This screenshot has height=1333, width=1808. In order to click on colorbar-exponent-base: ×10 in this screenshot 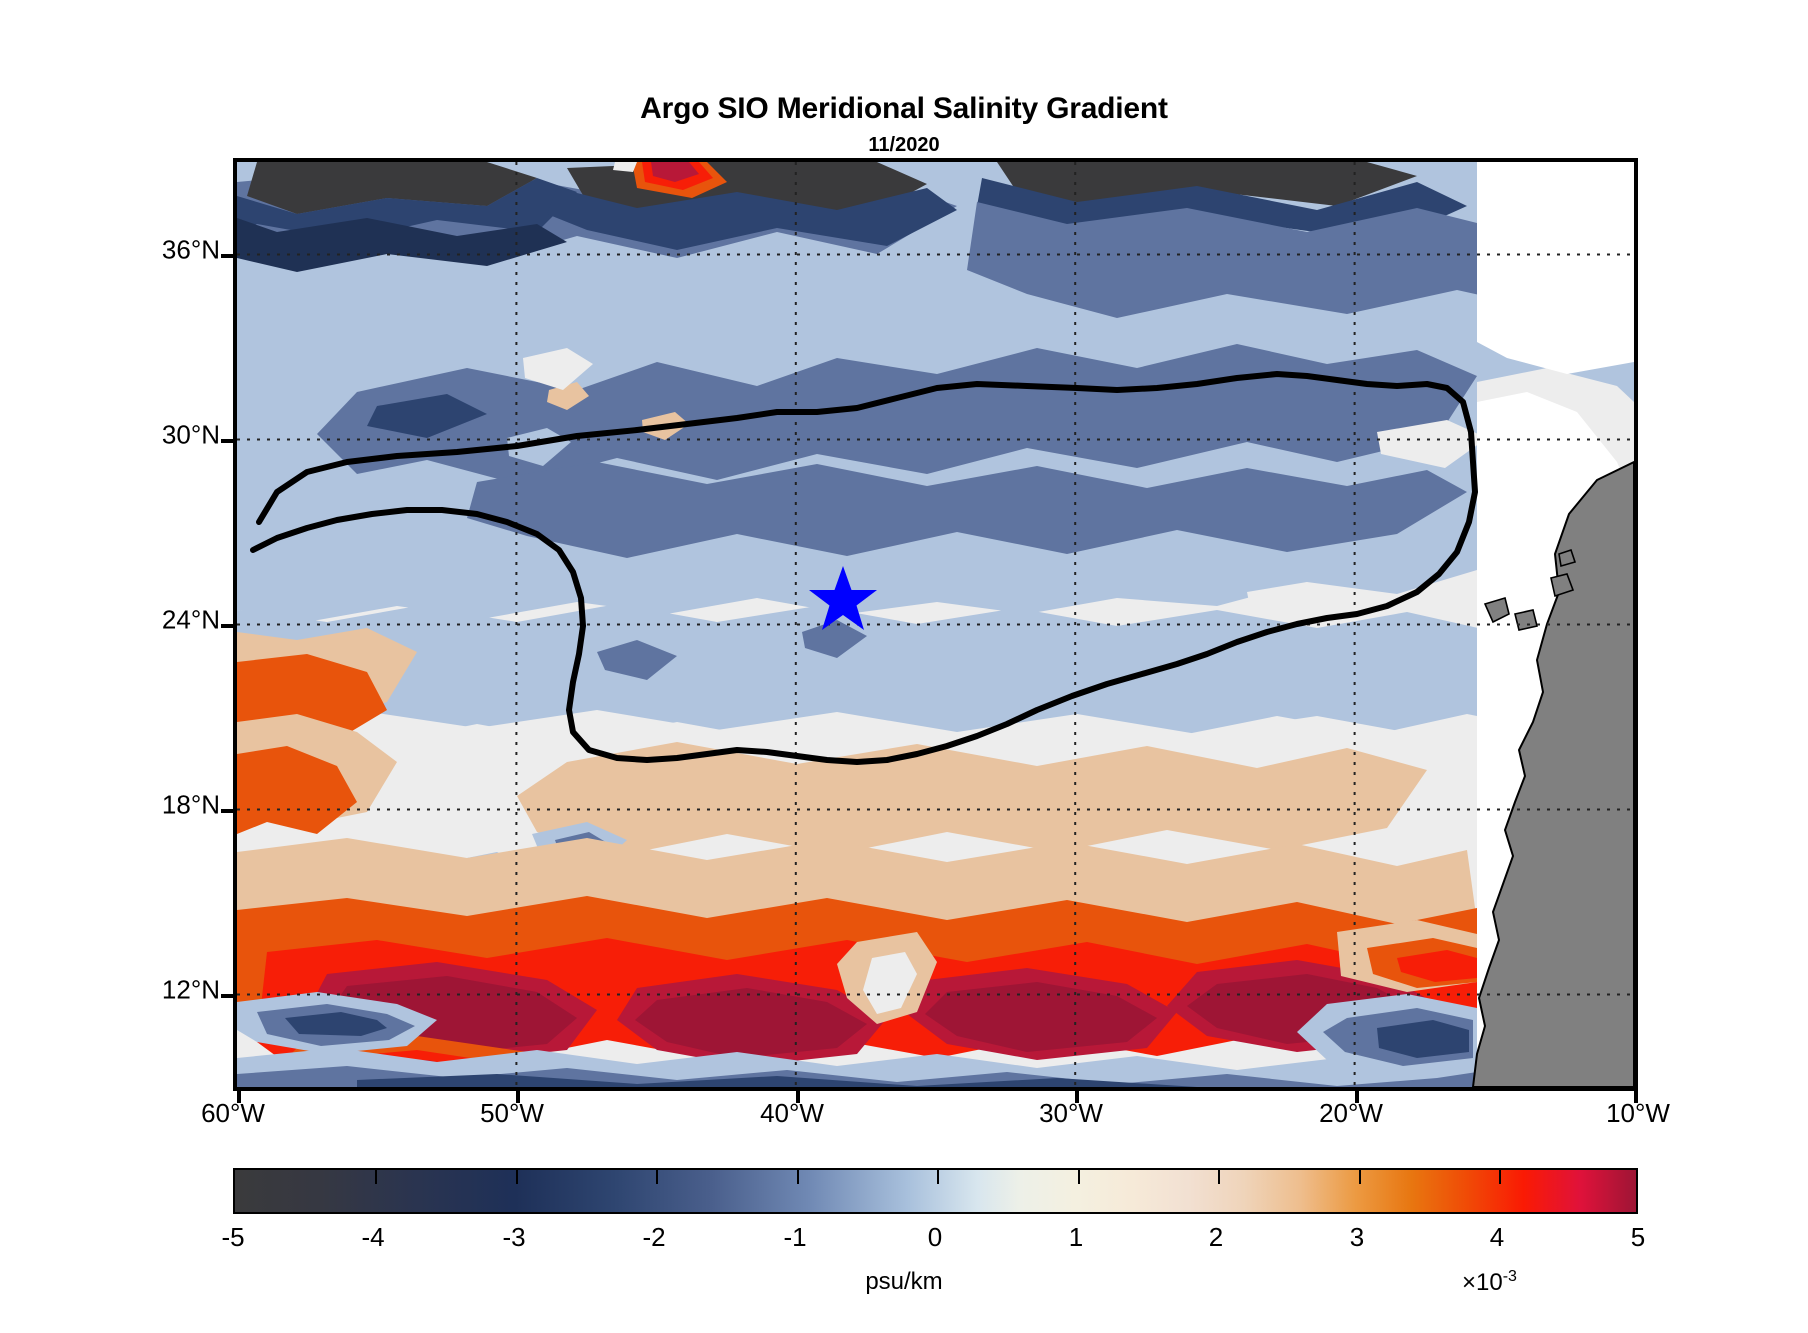, I will do `click(1482, 1282)`.